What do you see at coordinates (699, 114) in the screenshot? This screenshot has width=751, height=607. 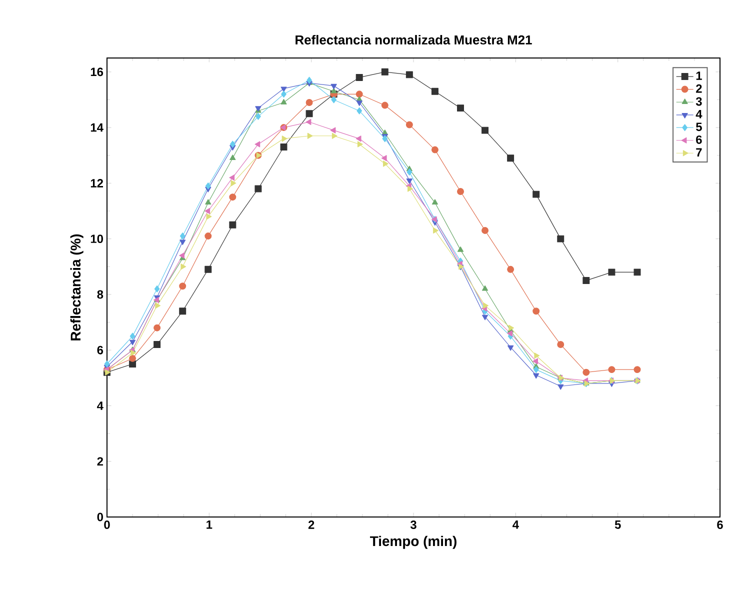 I see `legend-label: 4` at bounding box center [699, 114].